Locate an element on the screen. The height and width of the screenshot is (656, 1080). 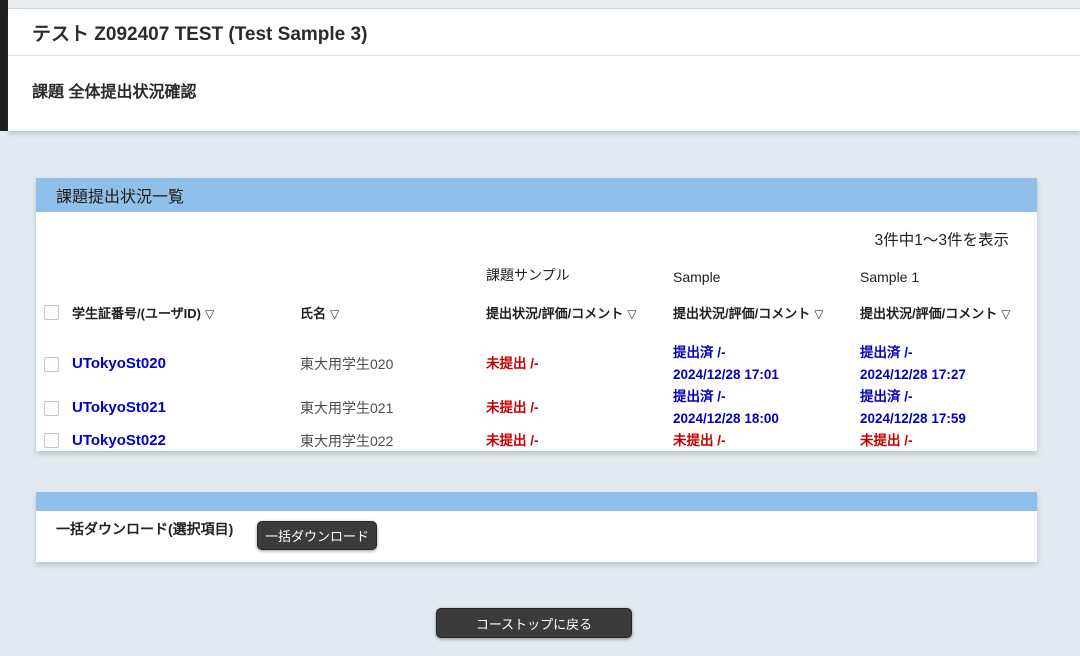
student-id-link: UTokyoSt022 is located at coordinates (119, 440).